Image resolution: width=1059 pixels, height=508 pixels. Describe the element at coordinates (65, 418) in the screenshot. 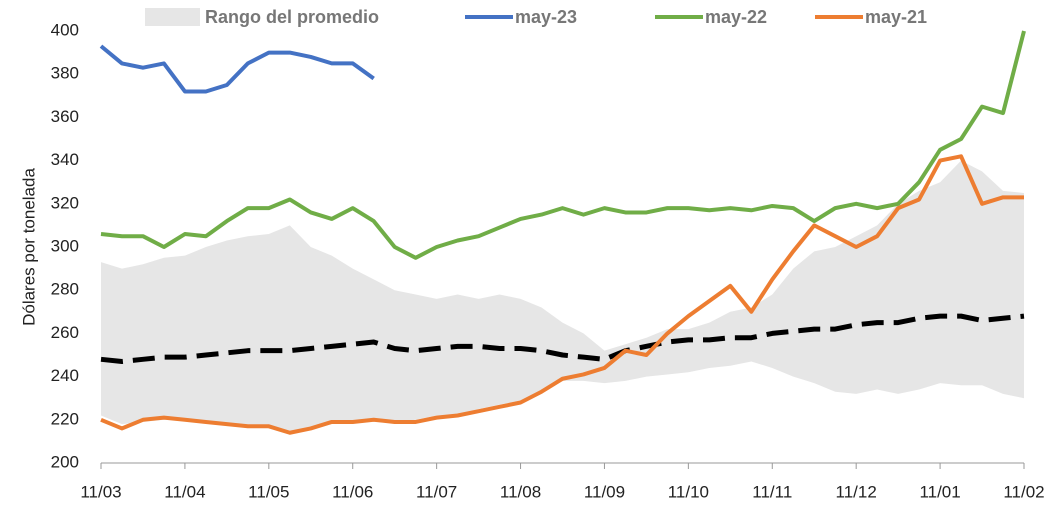

I see `y-tick-label: 220` at that location.